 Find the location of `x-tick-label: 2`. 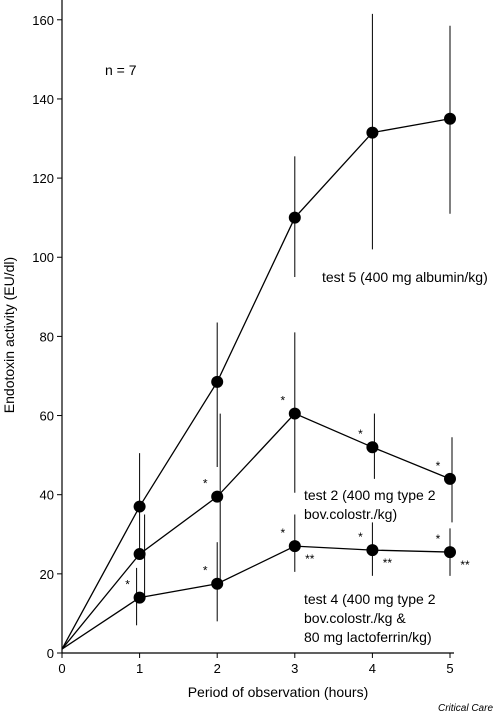

x-tick-label: 2 is located at coordinates (217, 668).